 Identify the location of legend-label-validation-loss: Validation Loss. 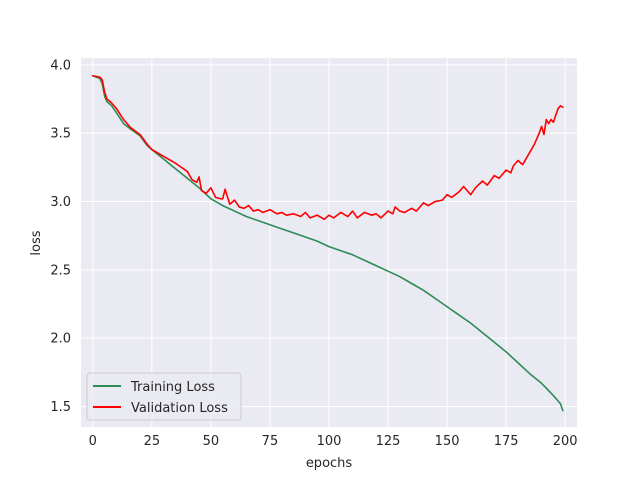
(179, 408).